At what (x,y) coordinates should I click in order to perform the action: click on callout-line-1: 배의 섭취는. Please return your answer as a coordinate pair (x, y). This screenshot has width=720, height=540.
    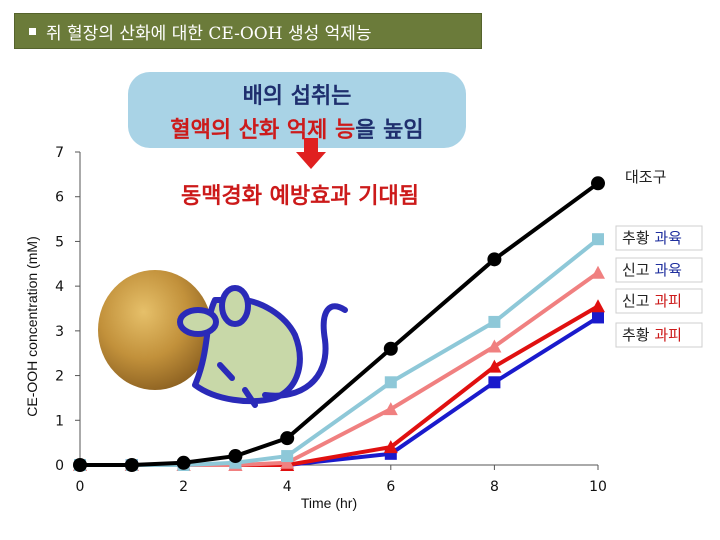
    Looking at the image, I should click on (297, 96).